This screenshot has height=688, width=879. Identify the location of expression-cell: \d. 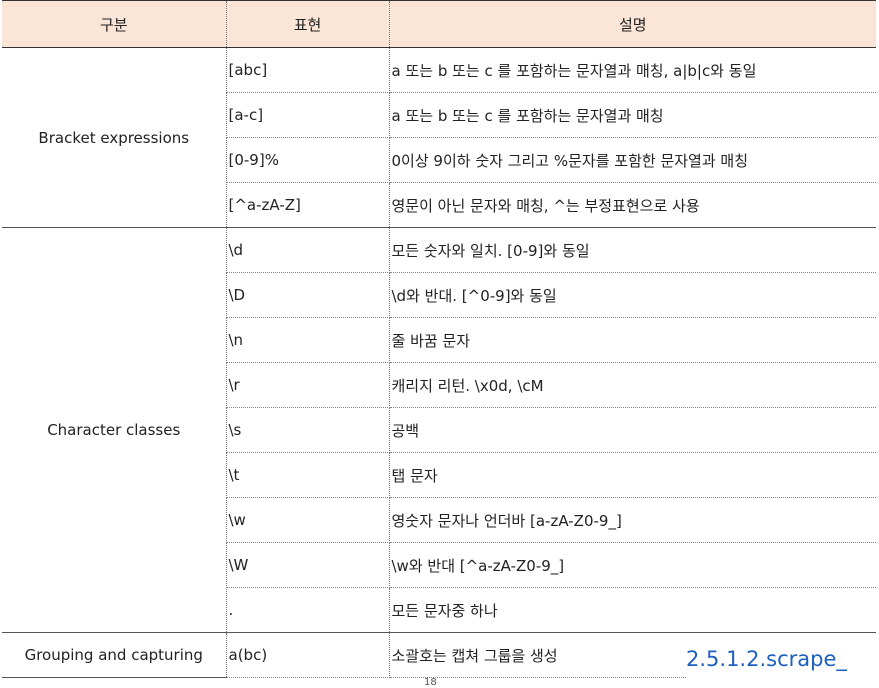
(307, 250).